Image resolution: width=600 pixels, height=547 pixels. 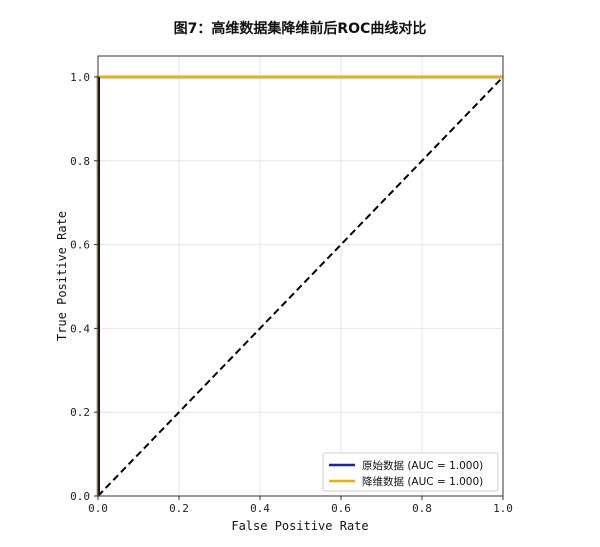 What do you see at coordinates (80, 77) in the screenshot?
I see `y-tick-label: 1.0` at bounding box center [80, 77].